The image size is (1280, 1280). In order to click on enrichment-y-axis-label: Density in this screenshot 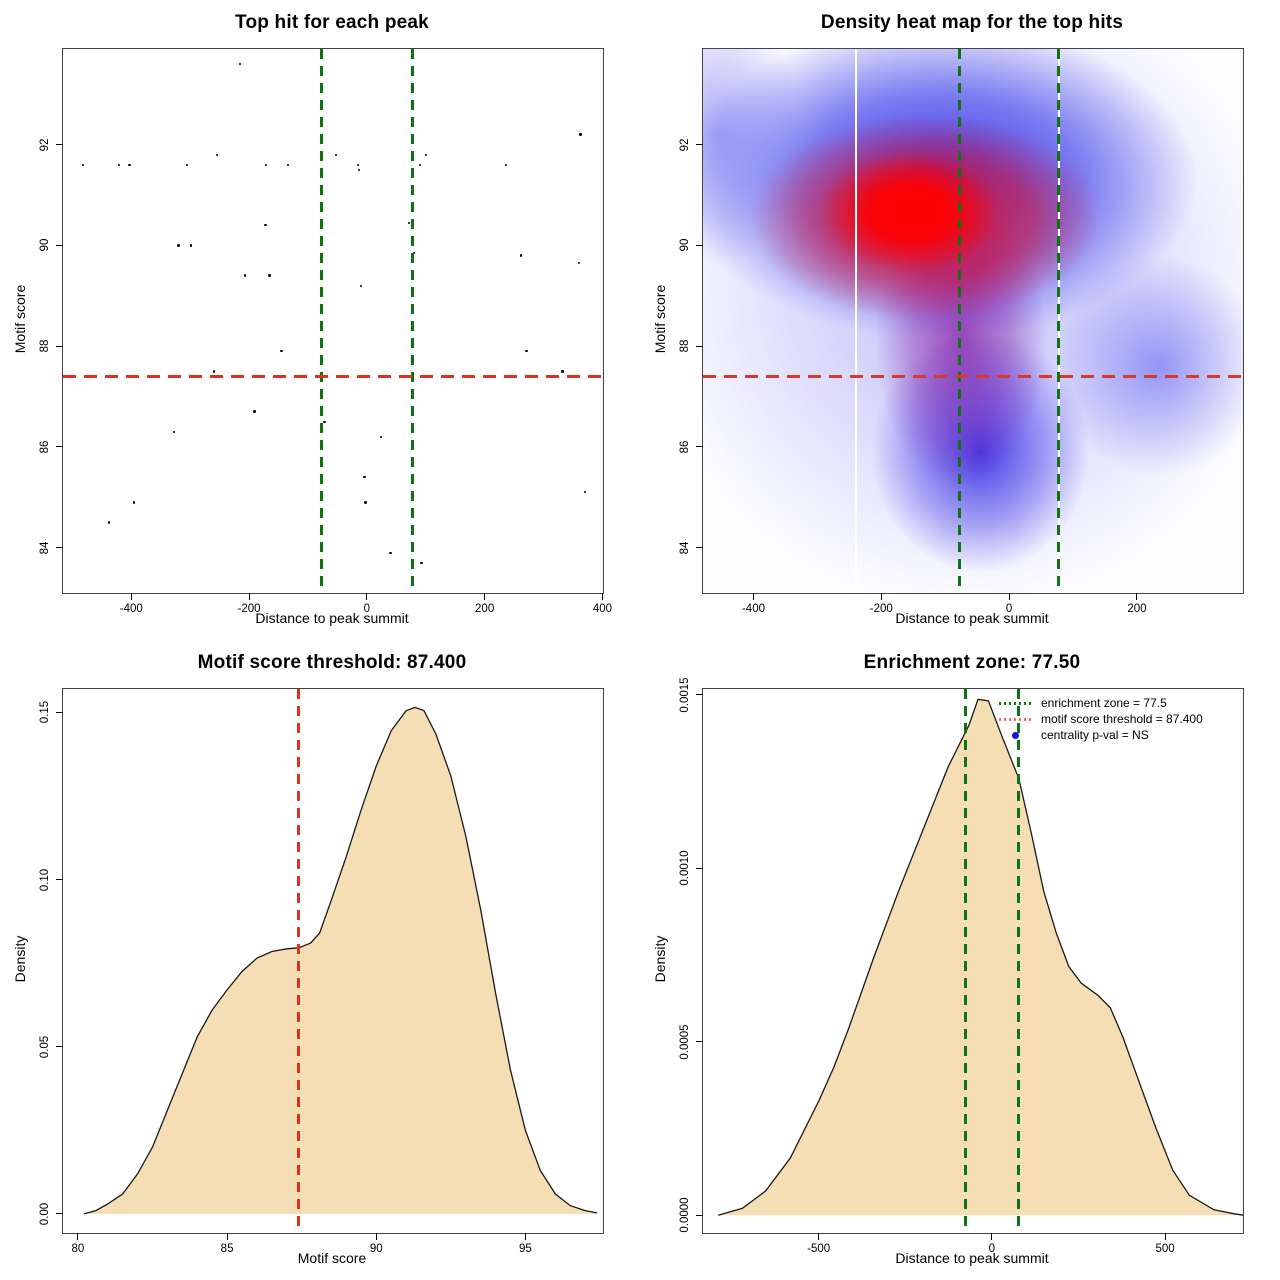, I will do `click(660, 959)`.